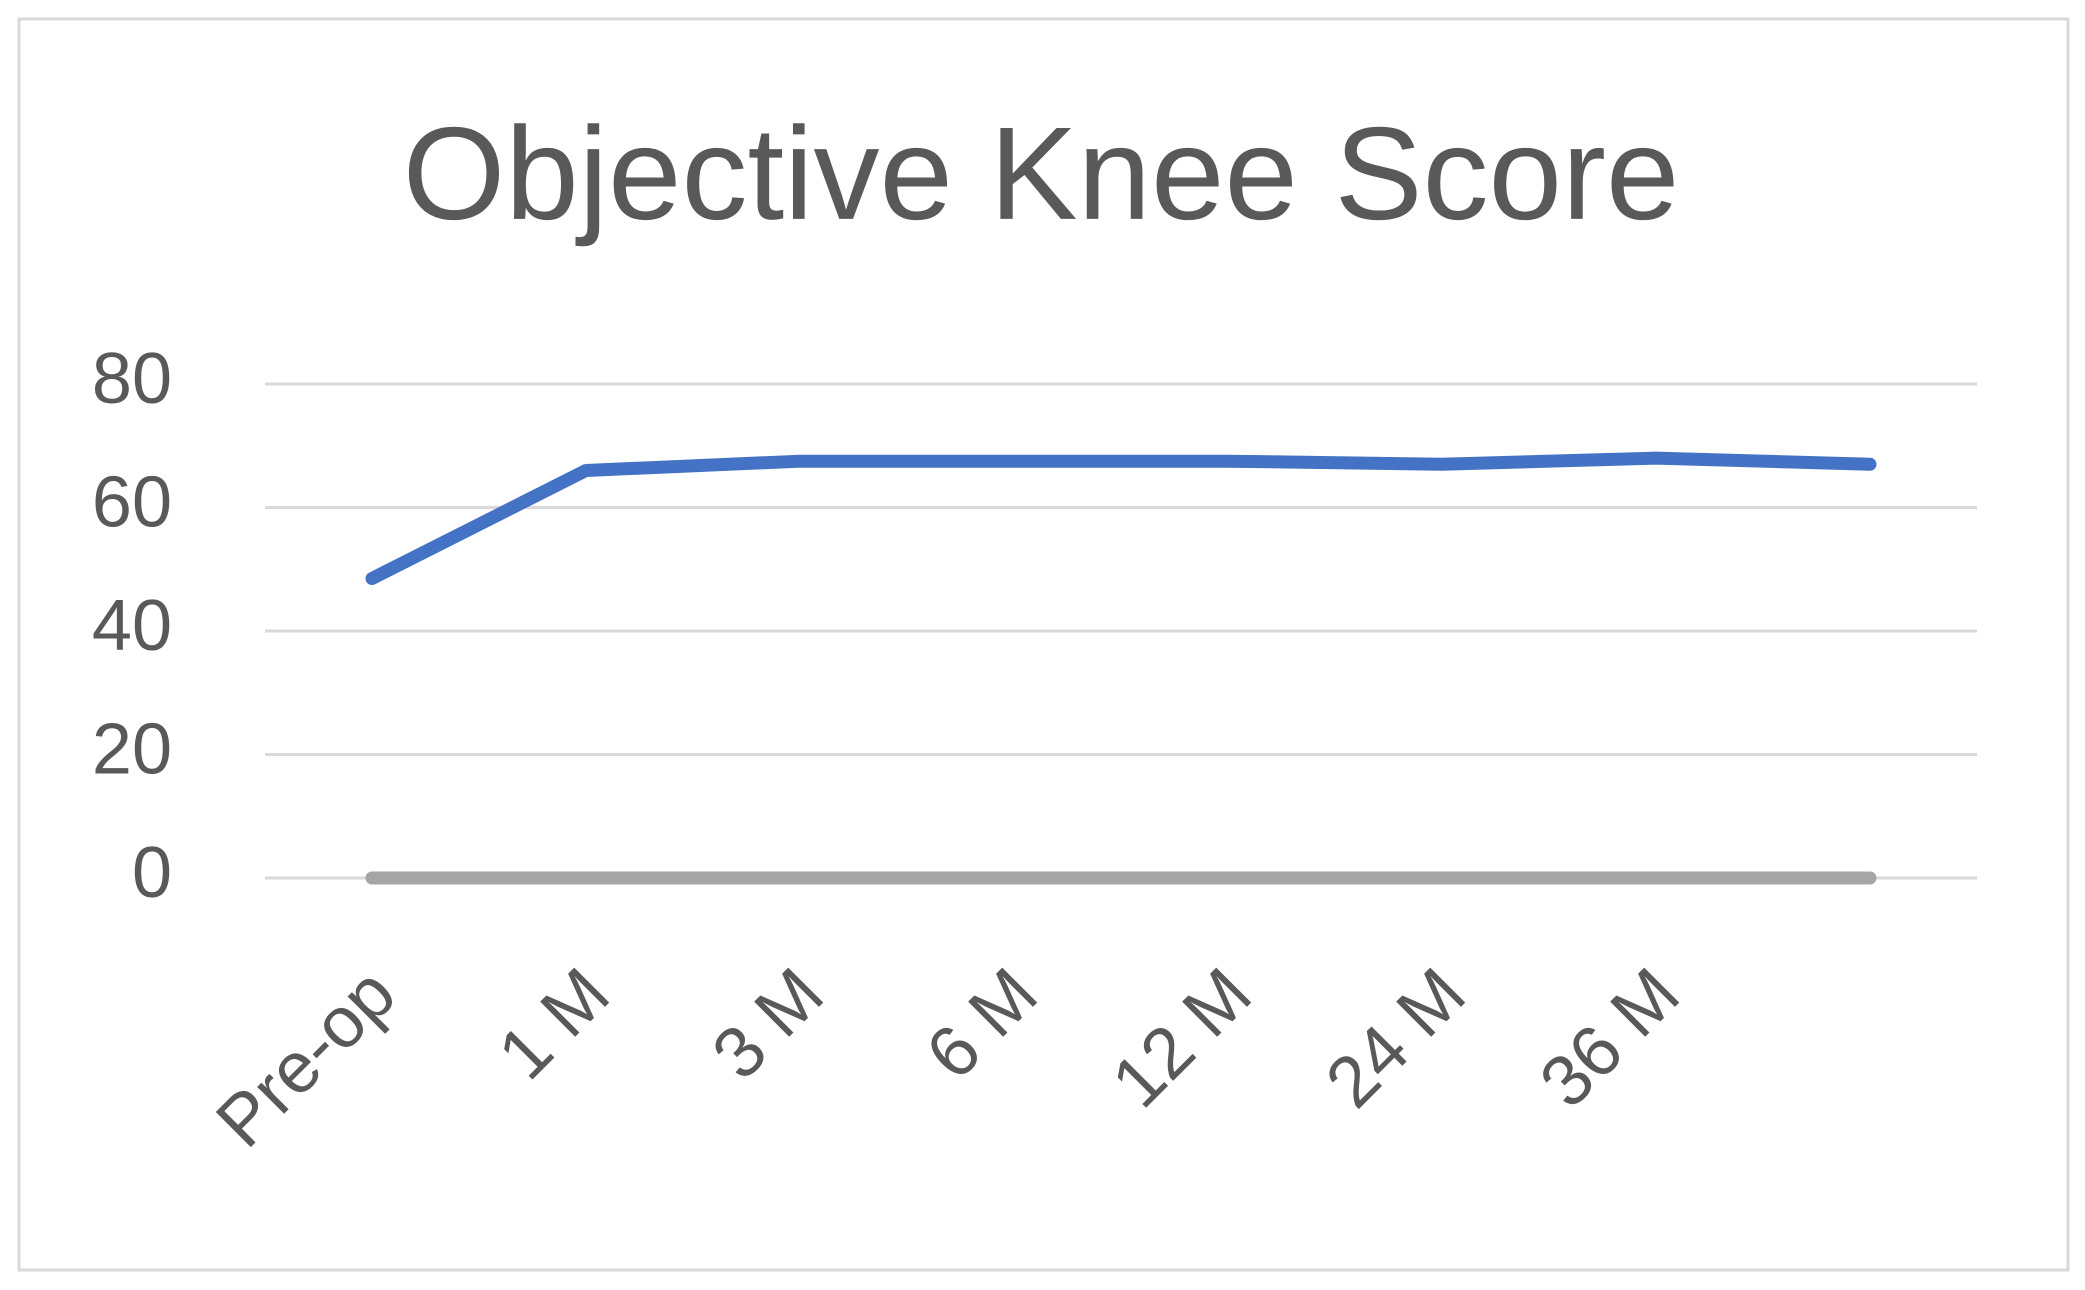  What do you see at coordinates (132, 503) in the screenshot?
I see `y-tick-label: 60` at bounding box center [132, 503].